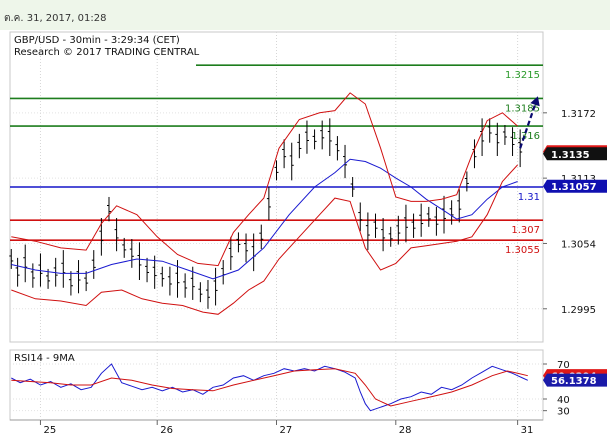 The image size is (610, 443). Describe the element at coordinates (107, 52) in the screenshot. I see `price-chart-subtitle: Research © 2017 TRADING CENTRAL` at that location.